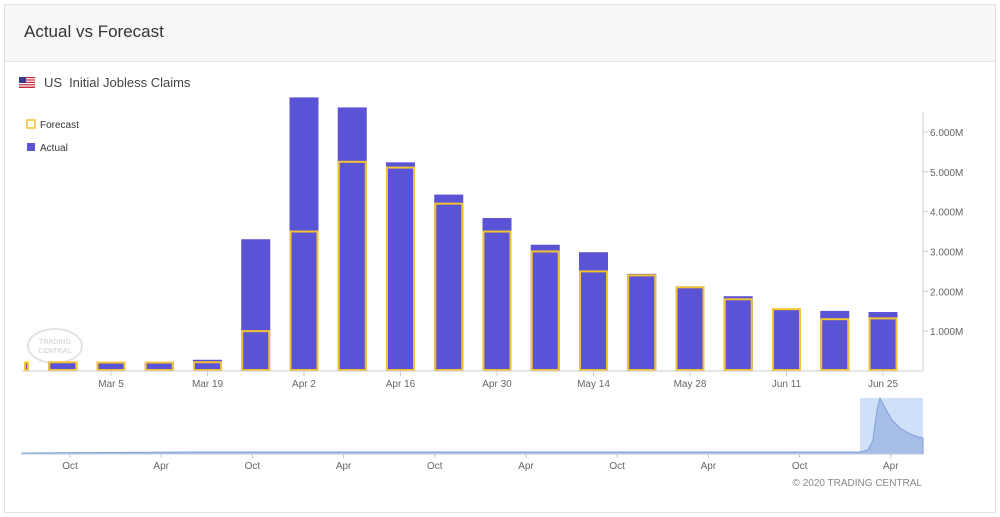 The width and height of the screenshot is (1000, 517). What do you see at coordinates (31, 124) in the screenshot?
I see `legend-forecast-swatch` at bounding box center [31, 124].